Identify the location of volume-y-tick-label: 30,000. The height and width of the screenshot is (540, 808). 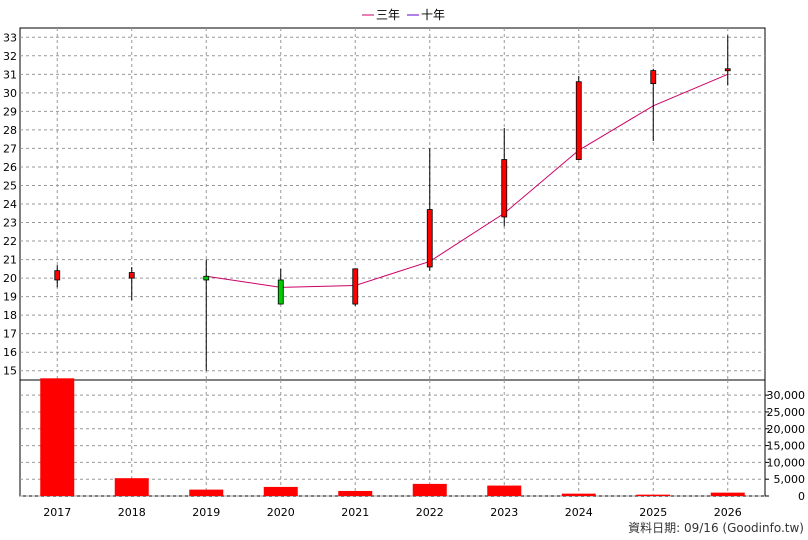
(786, 395).